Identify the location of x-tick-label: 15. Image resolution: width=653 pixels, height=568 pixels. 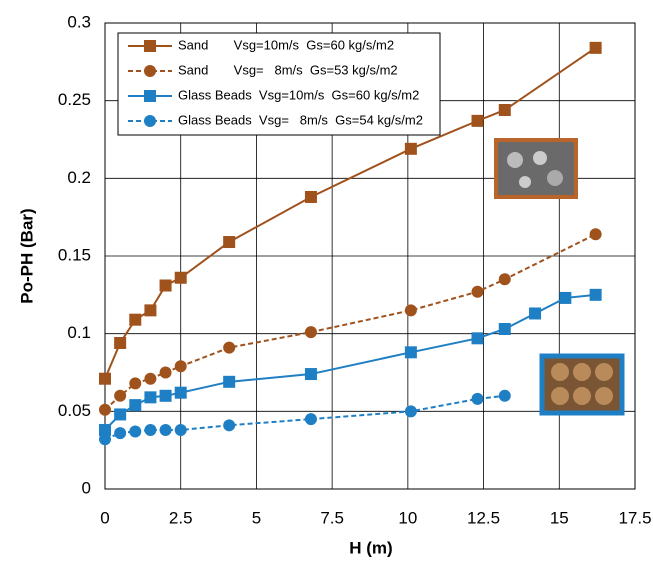
(559, 517).